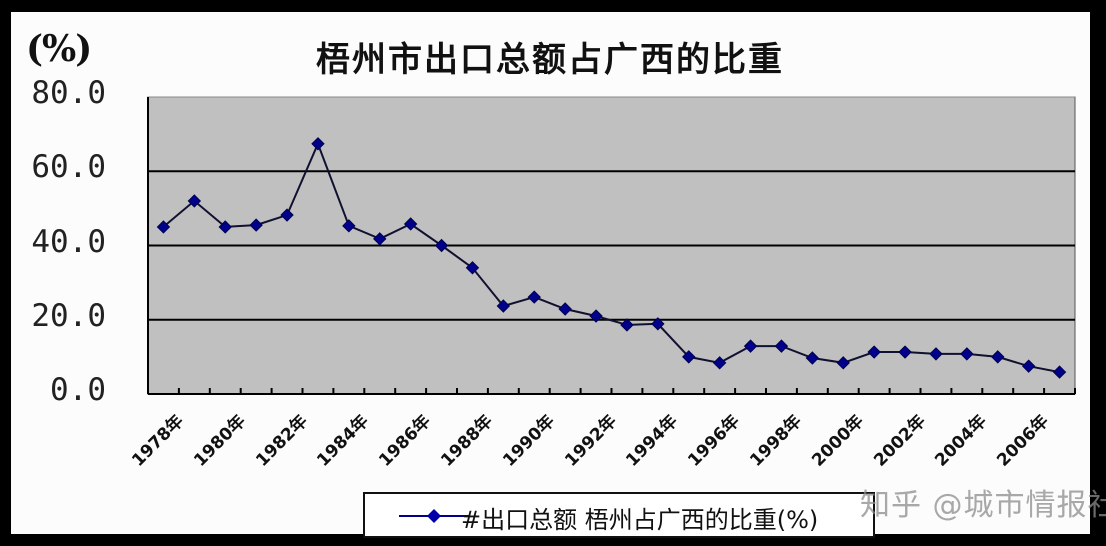  I want to click on legend: #出口总额 梧州占广西的比重(%), so click(619, 515).